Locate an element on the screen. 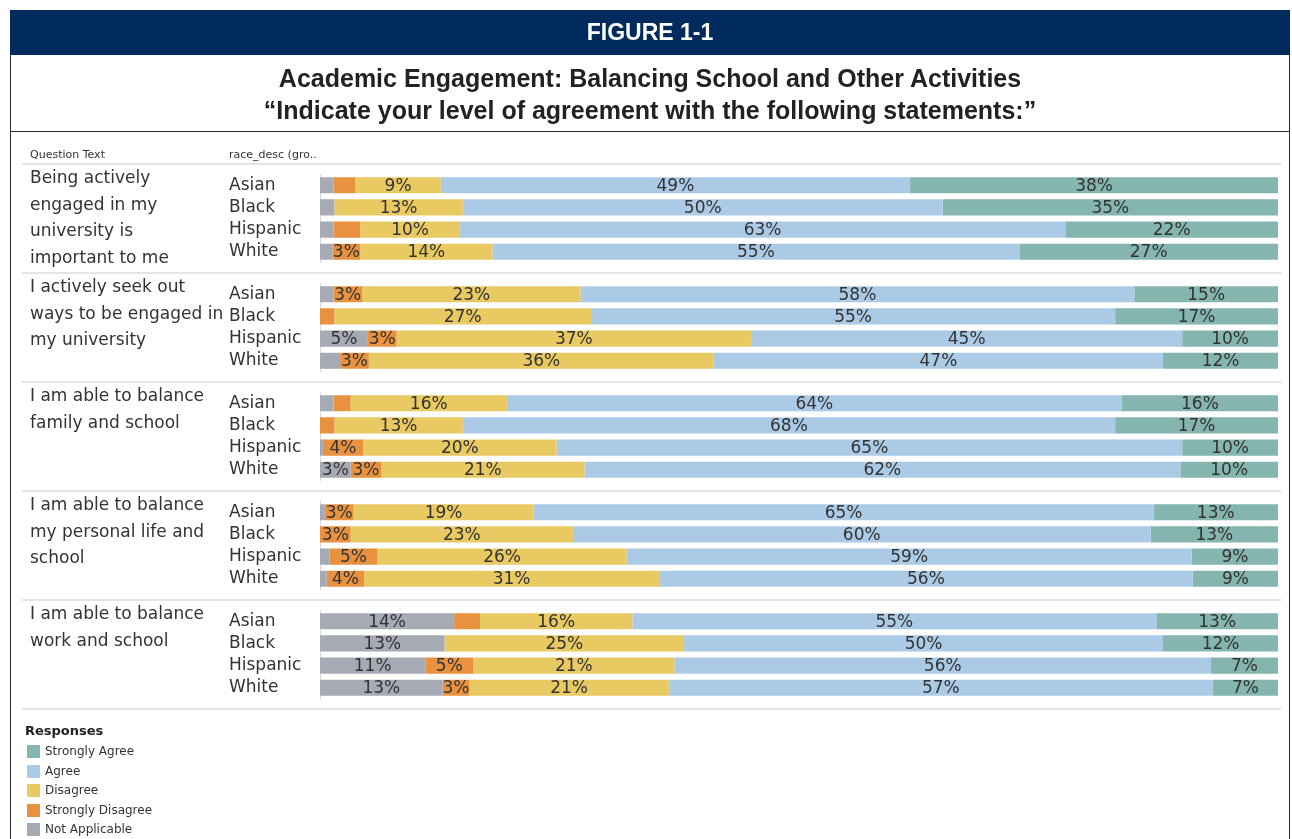 This screenshot has height=839, width=1292. legend-label: Strongly Disagree is located at coordinates (99, 809).